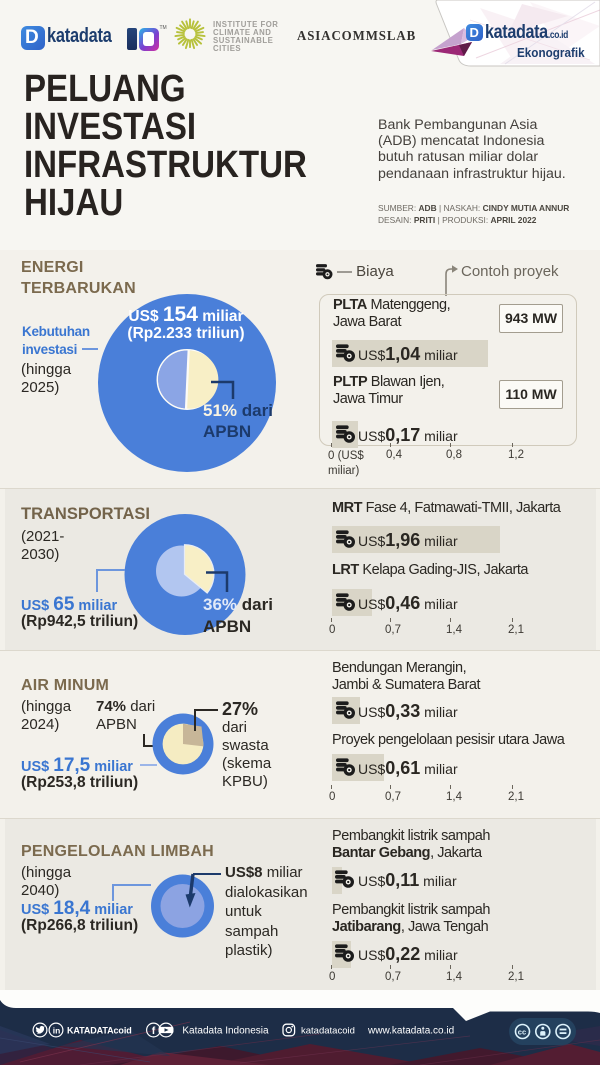 The height and width of the screenshot is (1065, 600). Describe the element at coordinates (154, 1031) in the screenshot. I see `svg-text: f` at that location.